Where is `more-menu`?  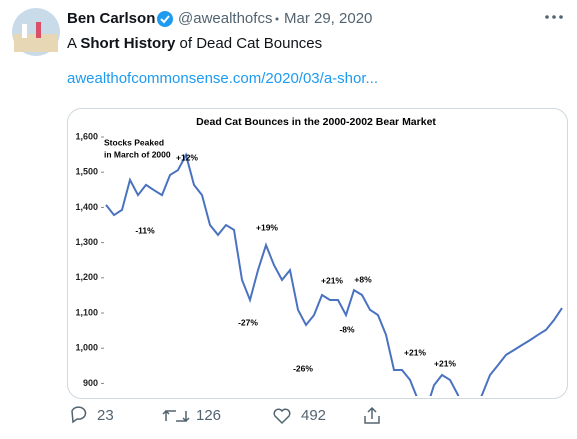 more-menu is located at coordinates (554, 17).